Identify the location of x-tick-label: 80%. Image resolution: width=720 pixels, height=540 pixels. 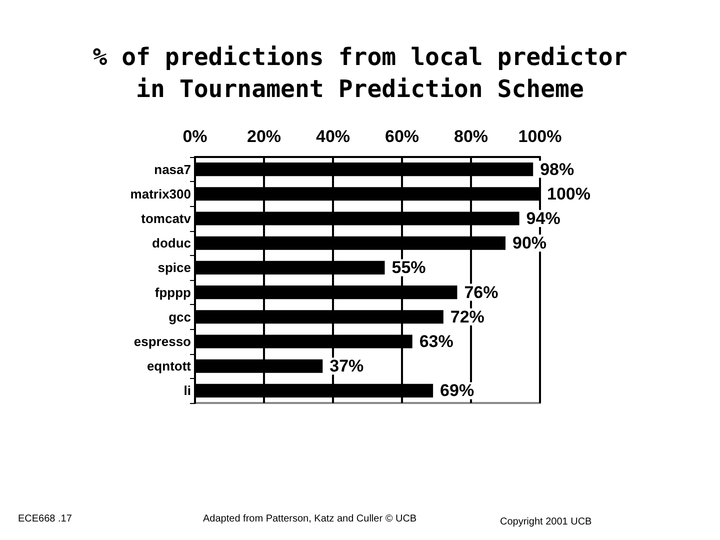
(471, 136).